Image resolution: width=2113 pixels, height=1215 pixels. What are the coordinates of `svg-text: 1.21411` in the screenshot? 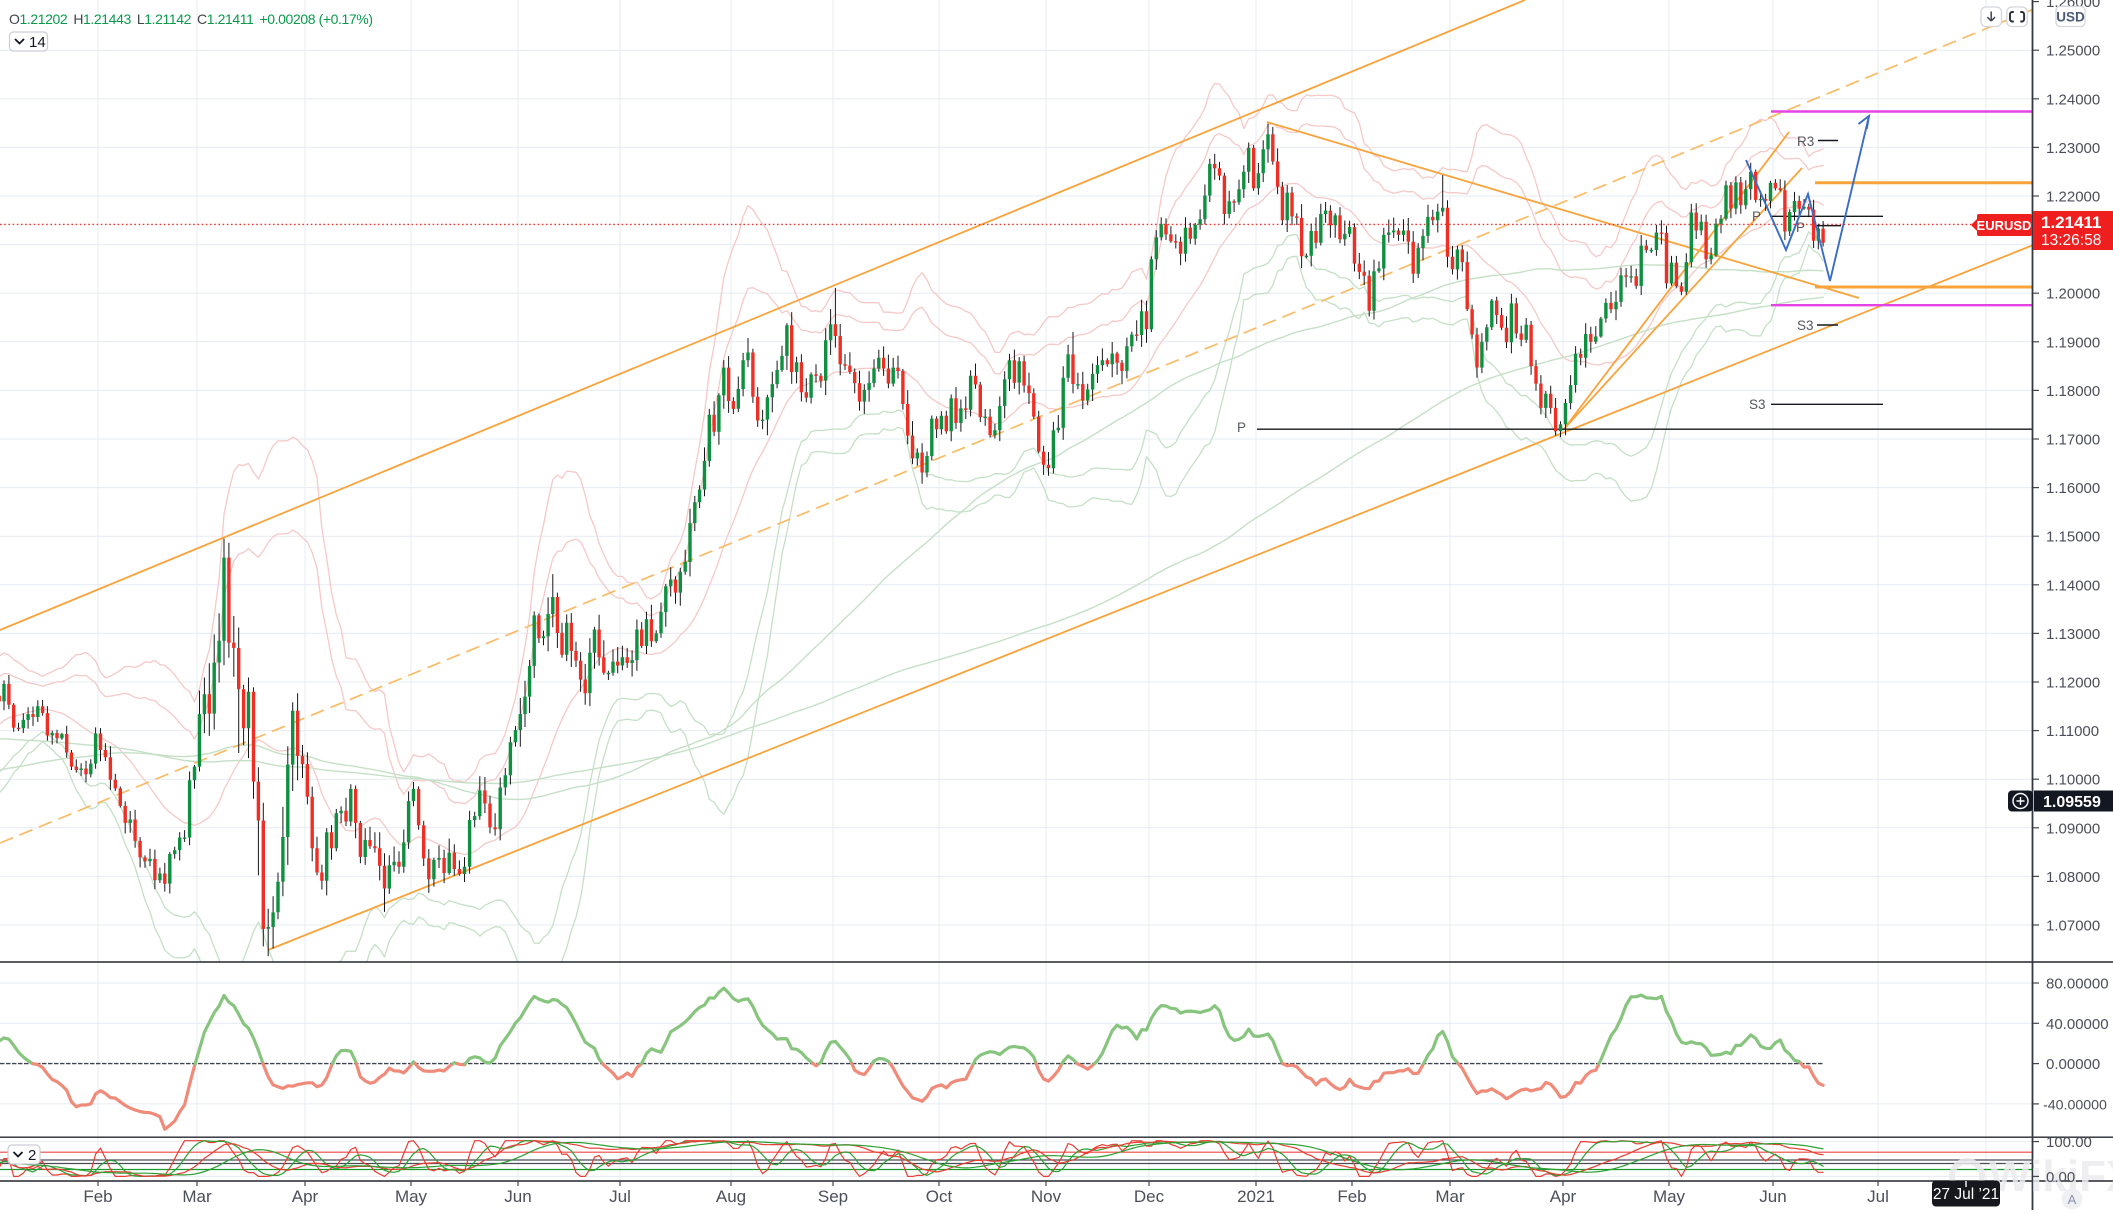 It's located at (2071, 222).